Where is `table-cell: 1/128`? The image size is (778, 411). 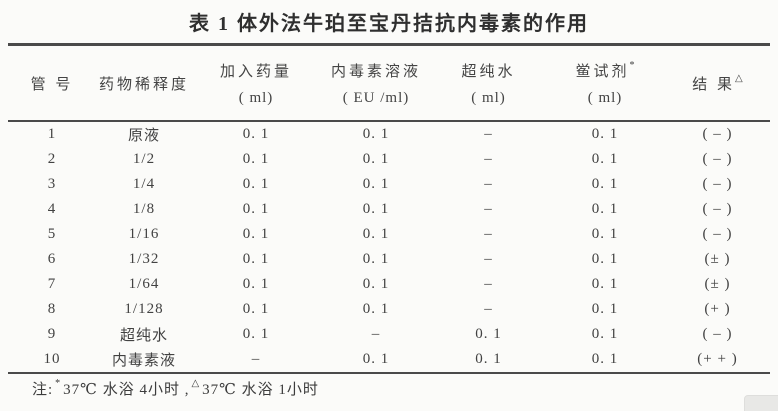 table-cell: 1/128 is located at coordinates (144, 309).